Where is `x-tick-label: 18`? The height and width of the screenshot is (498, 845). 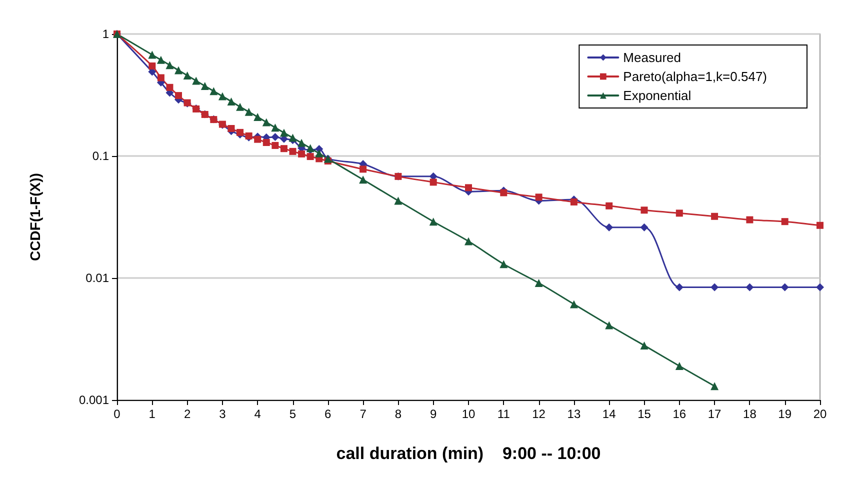
x-tick-label: 18 is located at coordinates (750, 414).